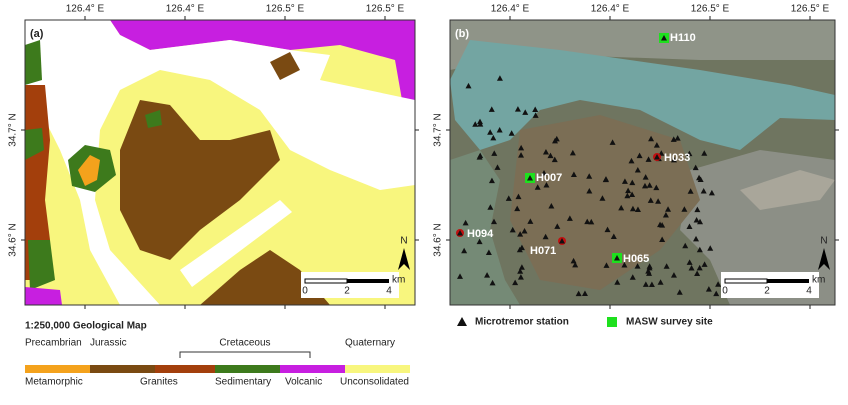 The width and height of the screenshot is (848, 405). I want to click on site-label: H033, so click(677, 158).